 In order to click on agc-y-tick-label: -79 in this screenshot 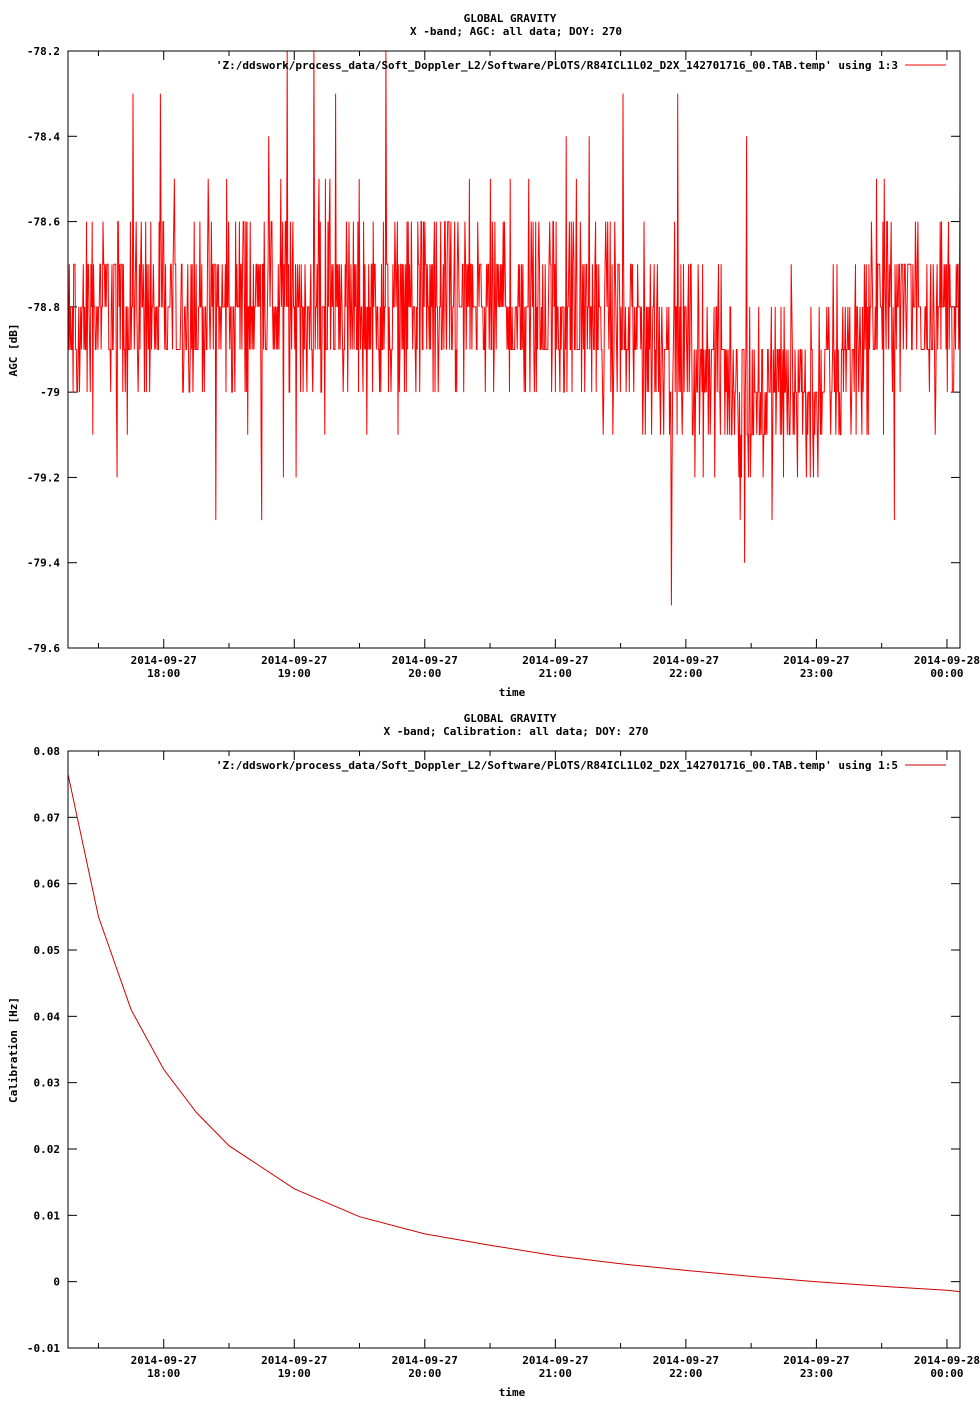, I will do `click(50, 392)`.